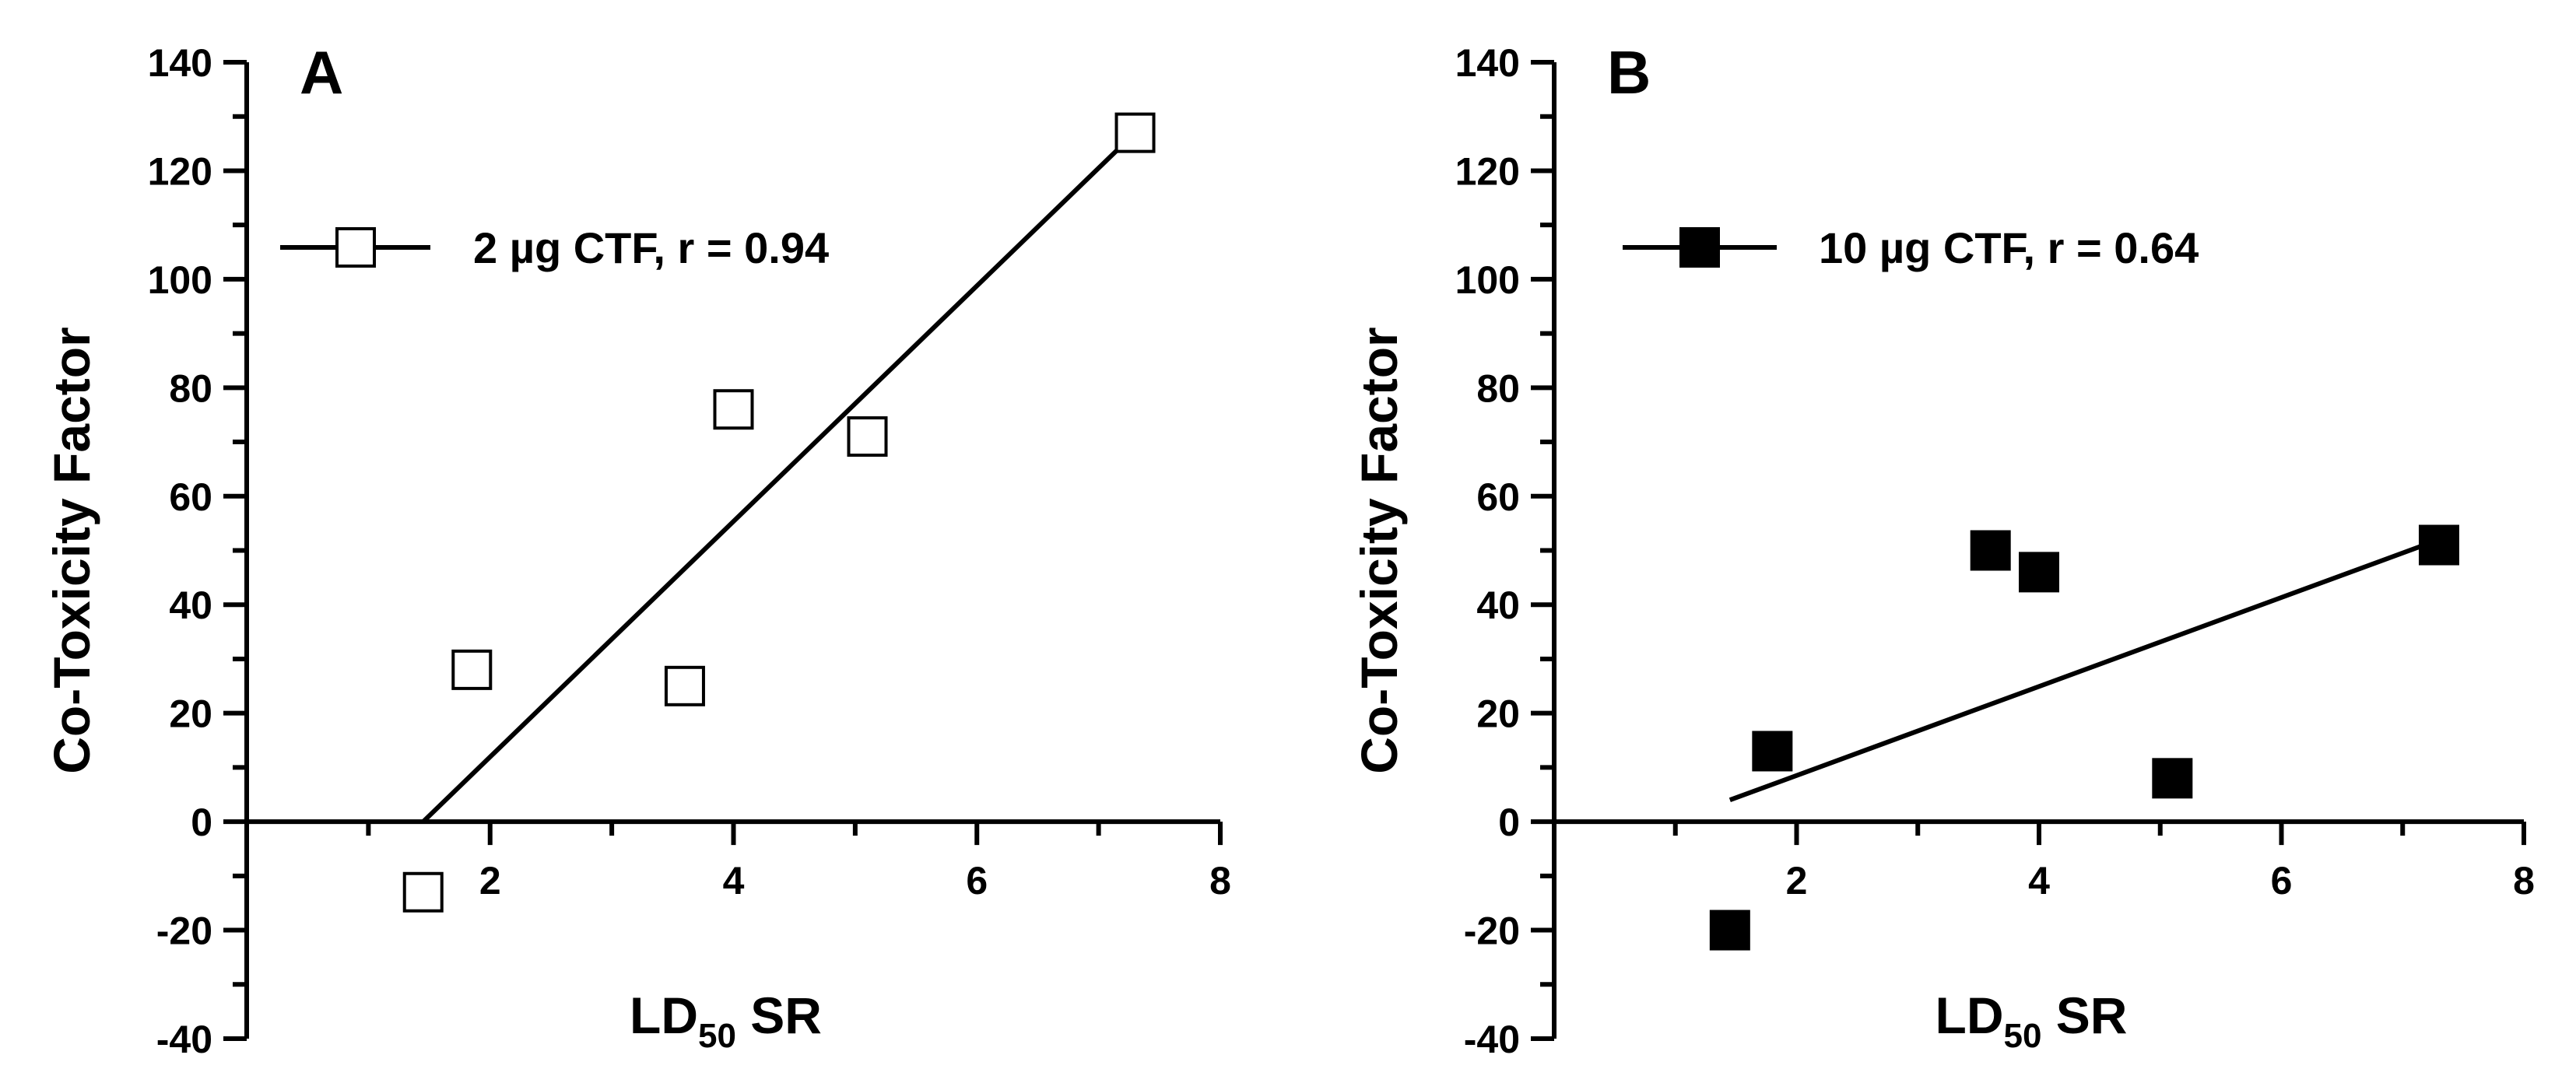  I want to click on legend-label: 2 µg CTF, r = 0.94, so click(651, 247).